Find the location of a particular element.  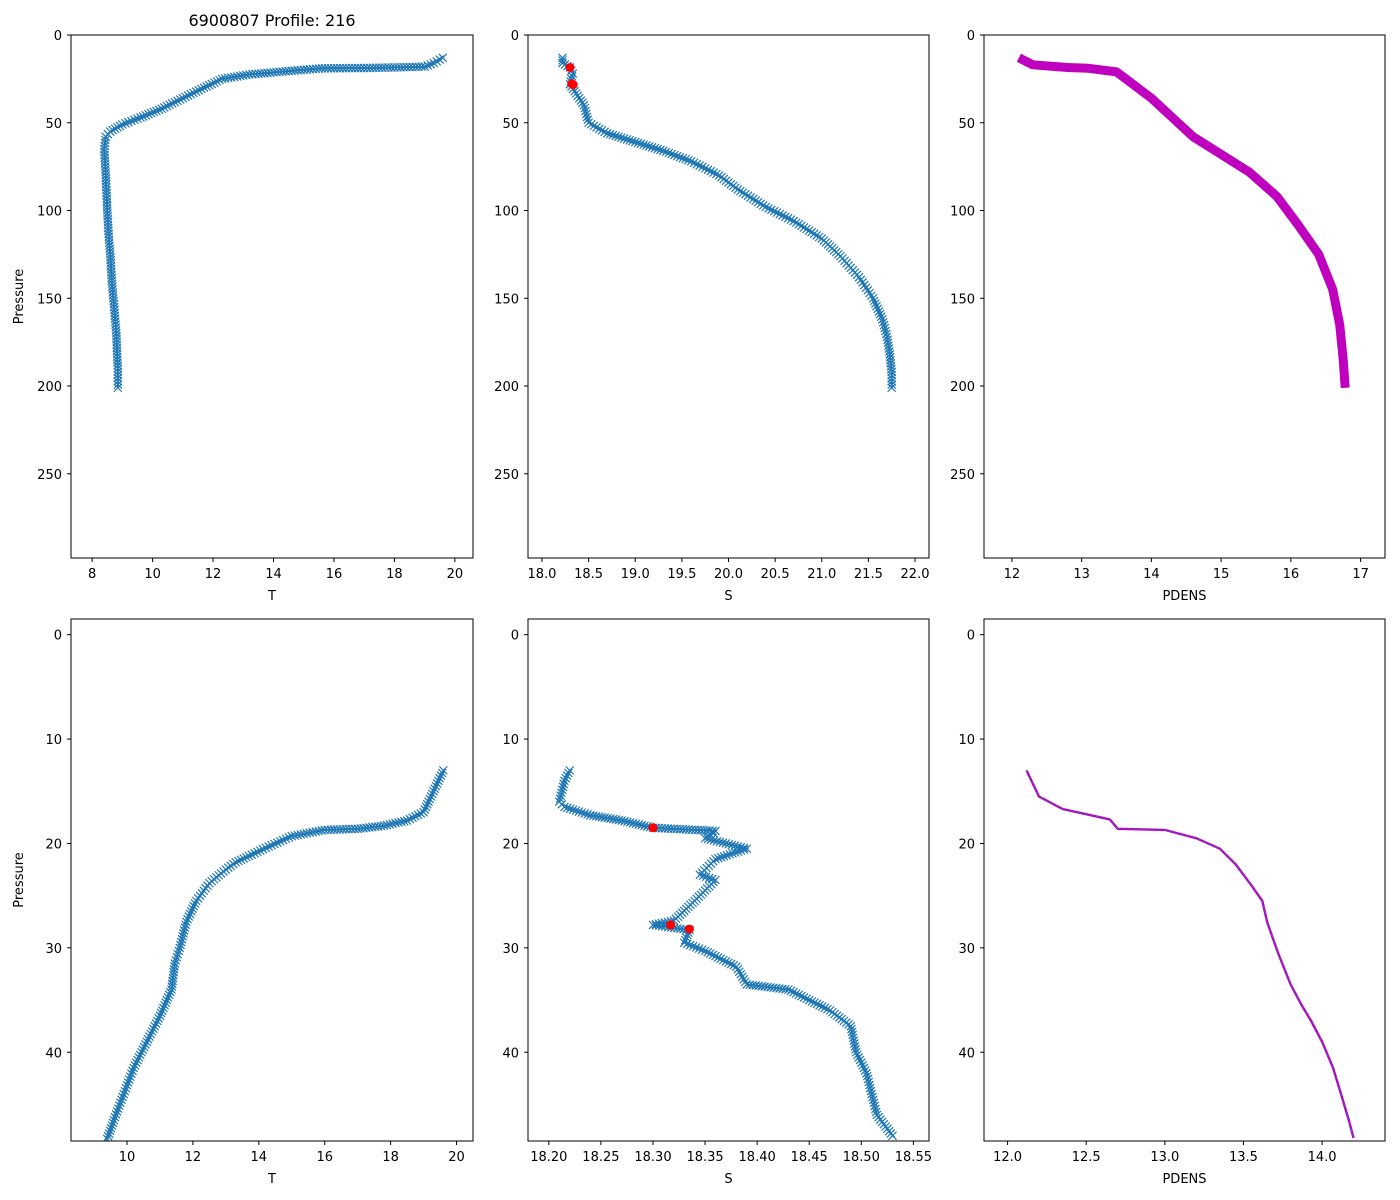

series-markers-T_full is located at coordinates (273, 223).